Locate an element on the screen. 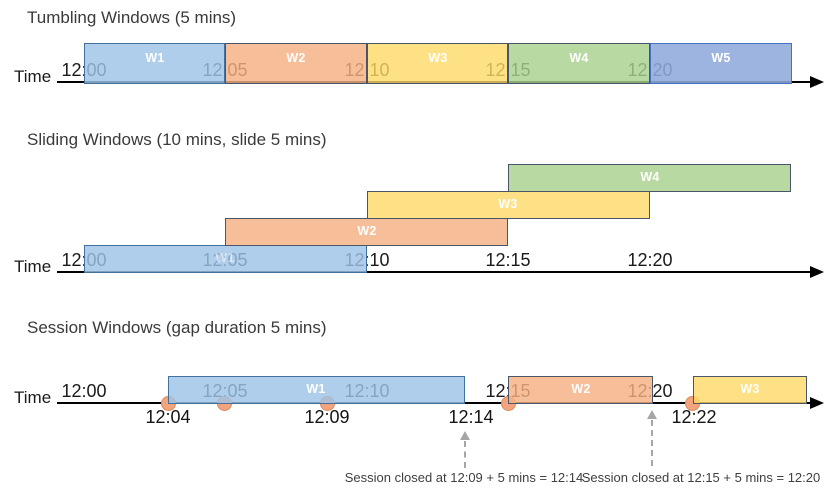  tumbling-w3-label: W3 is located at coordinates (438, 58).